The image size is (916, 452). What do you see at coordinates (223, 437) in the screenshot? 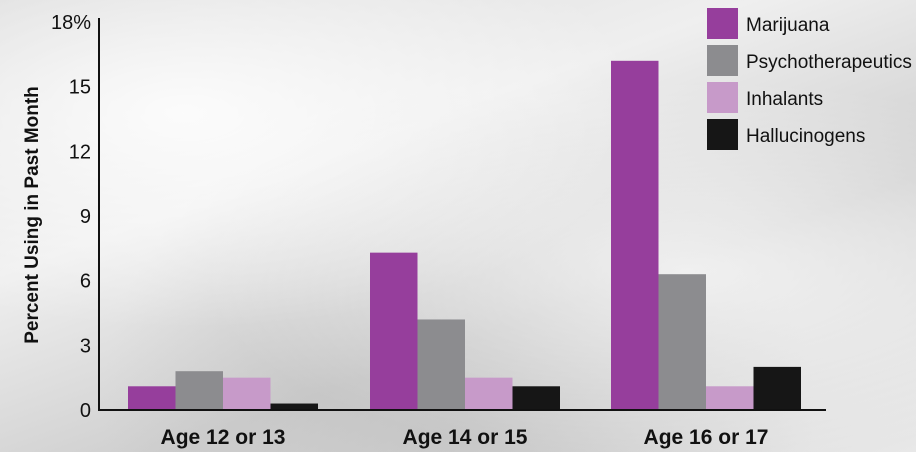
I see `x-category-label: Age 12 or 13` at bounding box center [223, 437].